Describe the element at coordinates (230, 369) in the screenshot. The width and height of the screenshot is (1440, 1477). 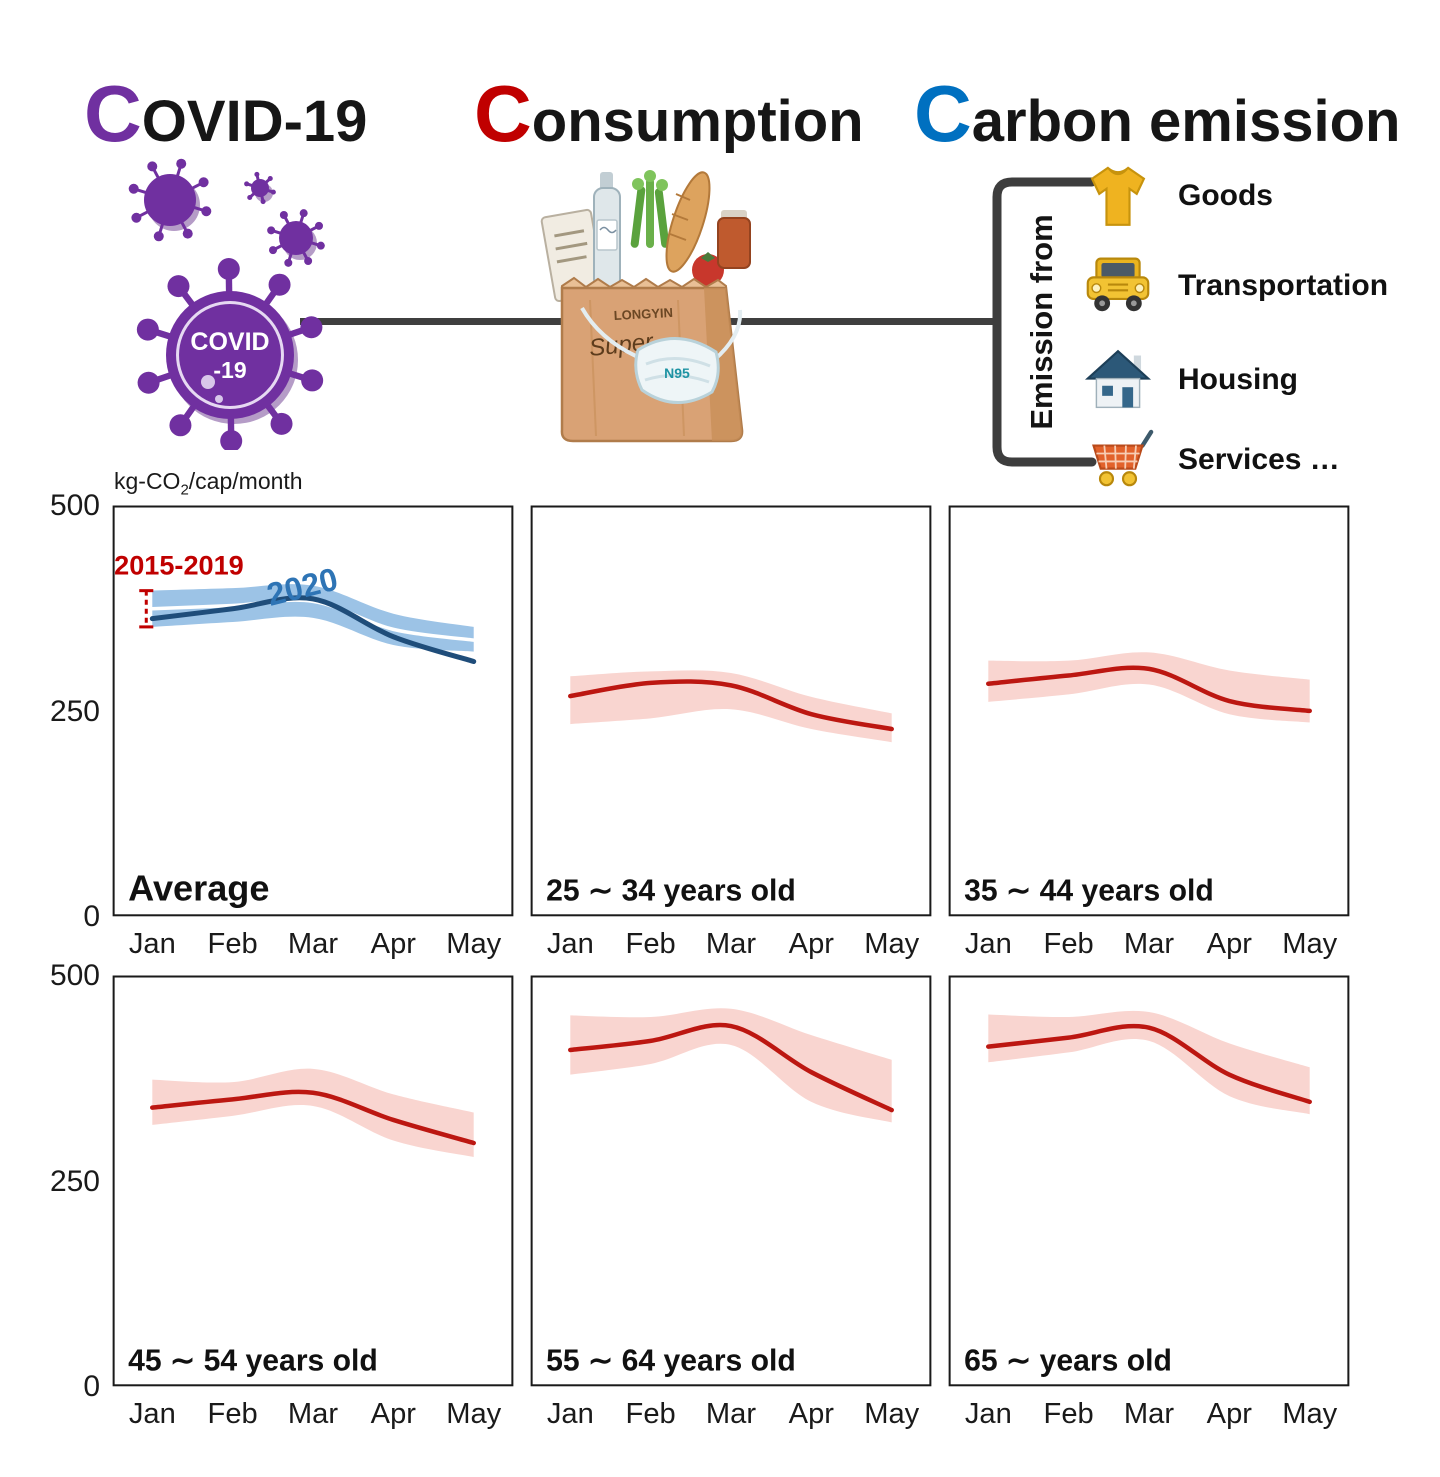
I see `virus-label-line2: -19` at that location.